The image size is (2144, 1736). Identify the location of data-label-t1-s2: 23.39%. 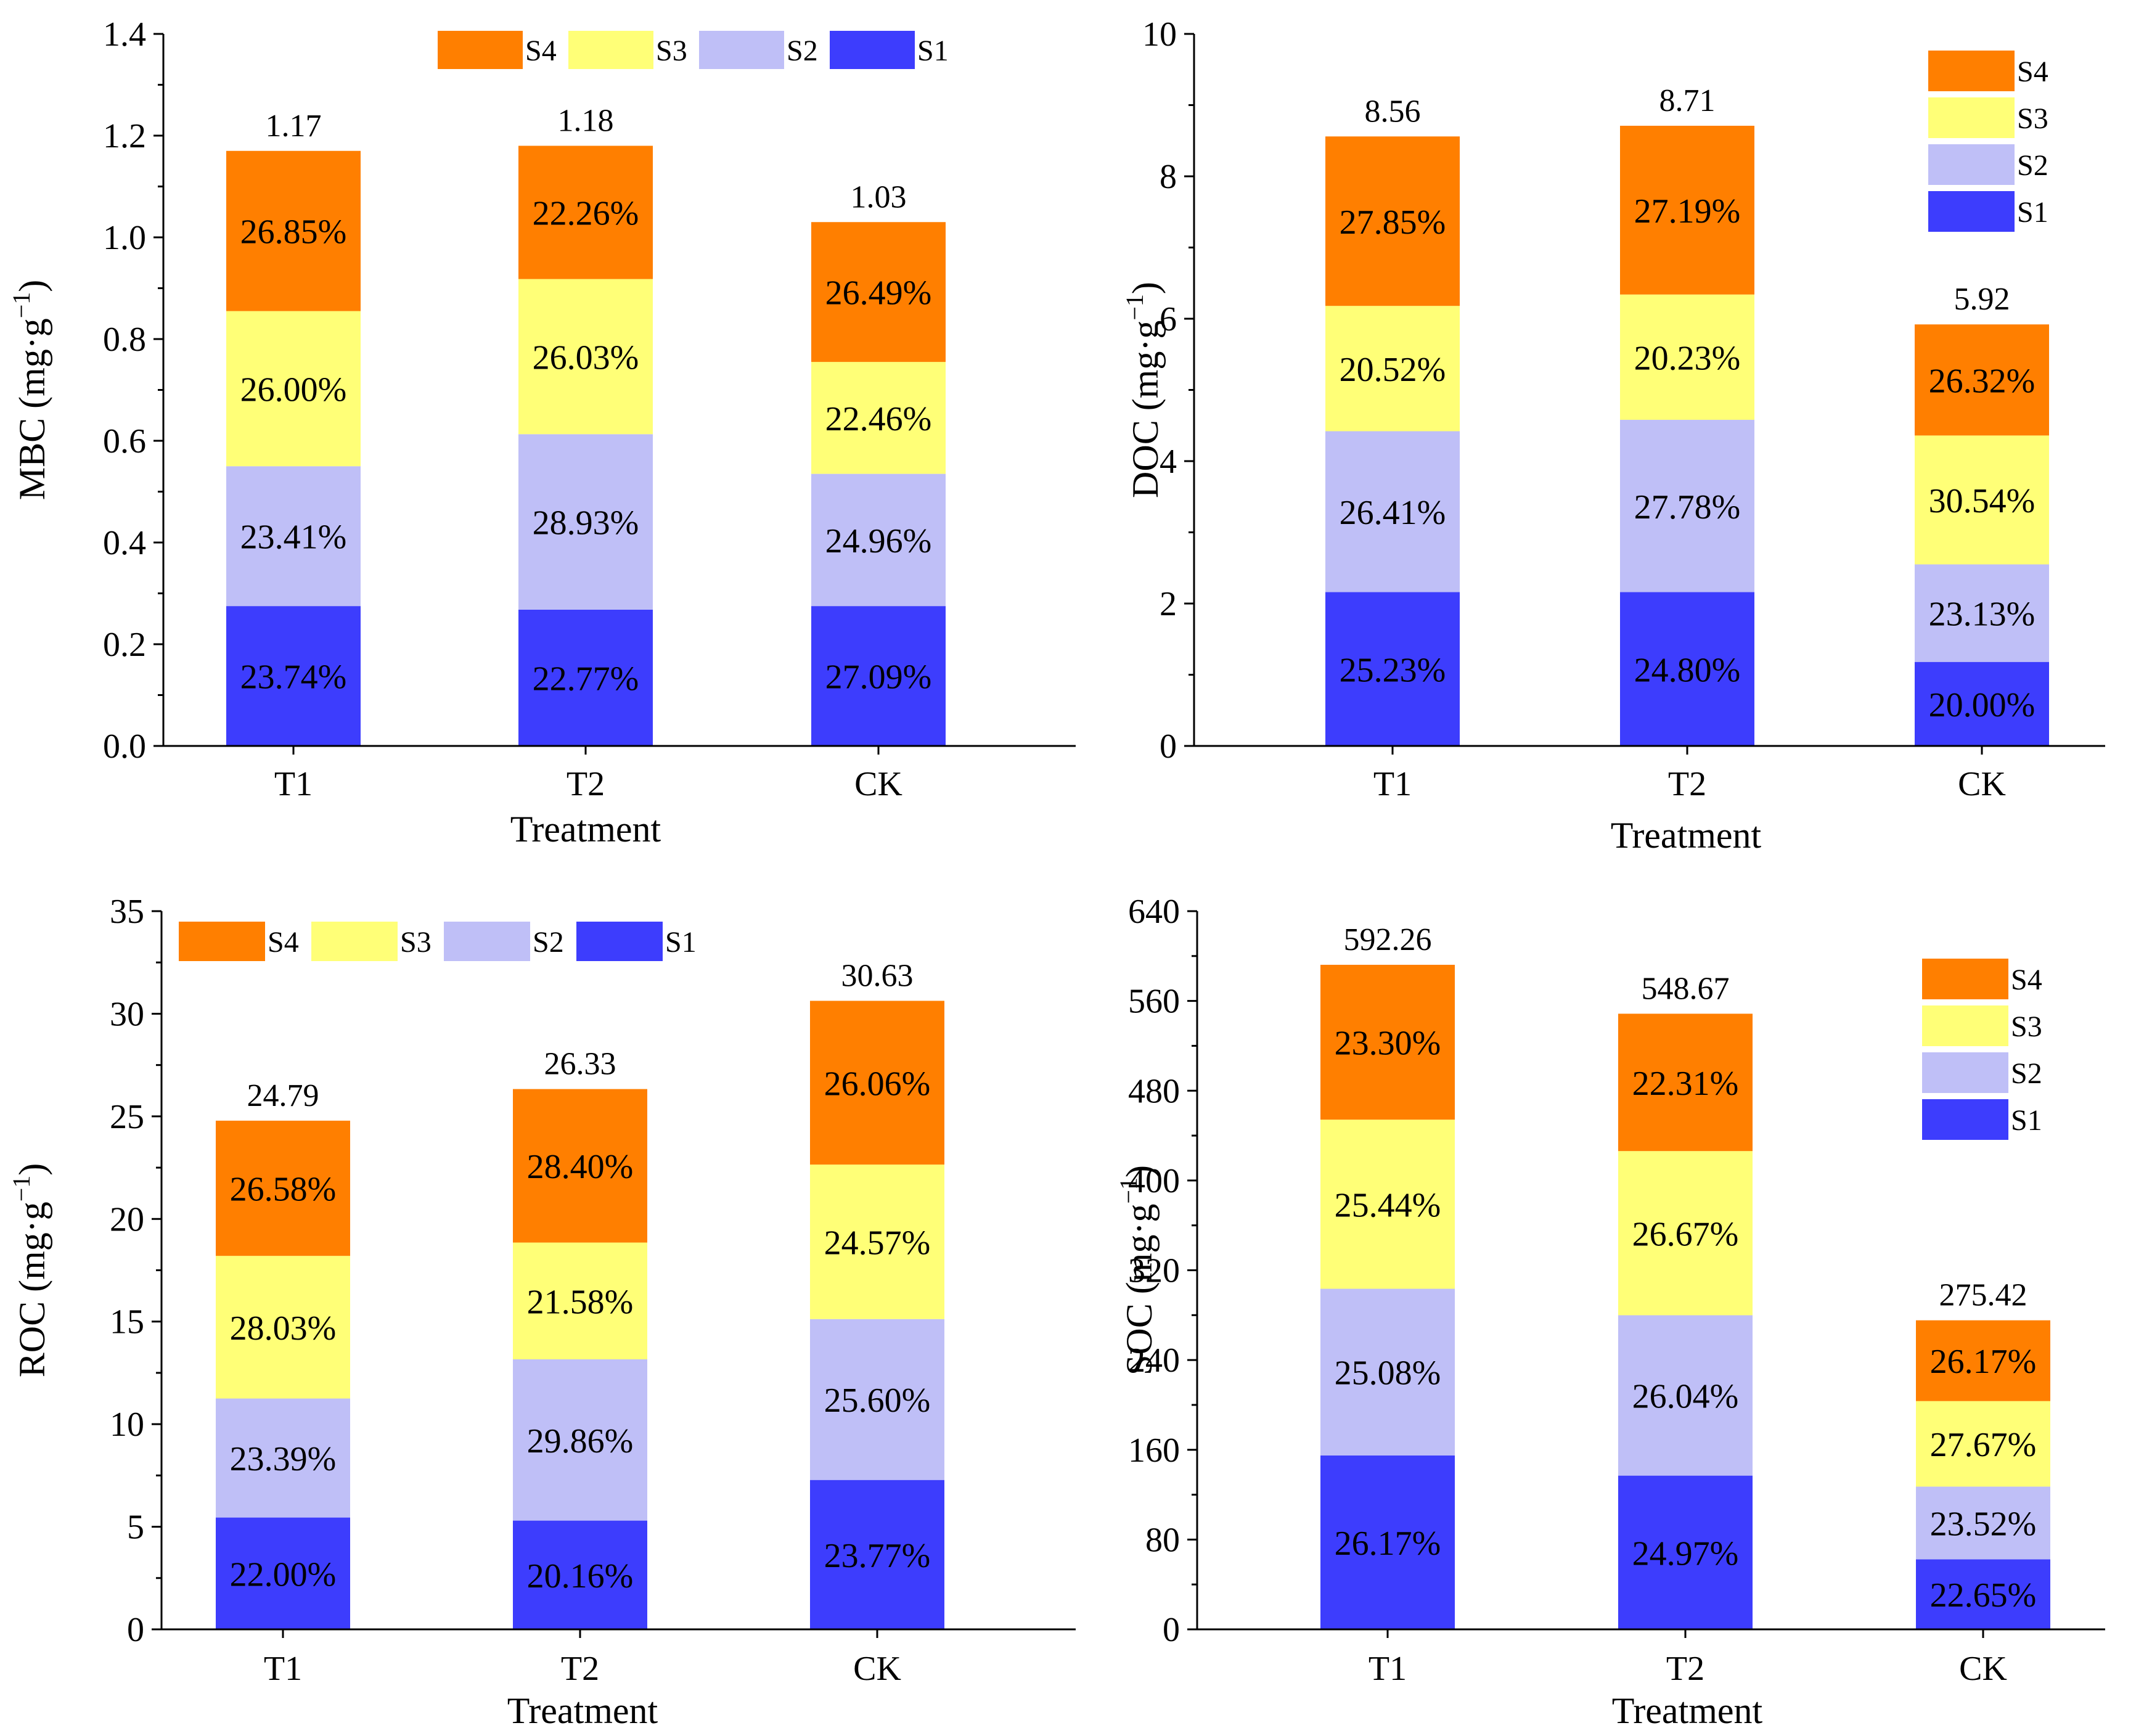
(283, 1459).